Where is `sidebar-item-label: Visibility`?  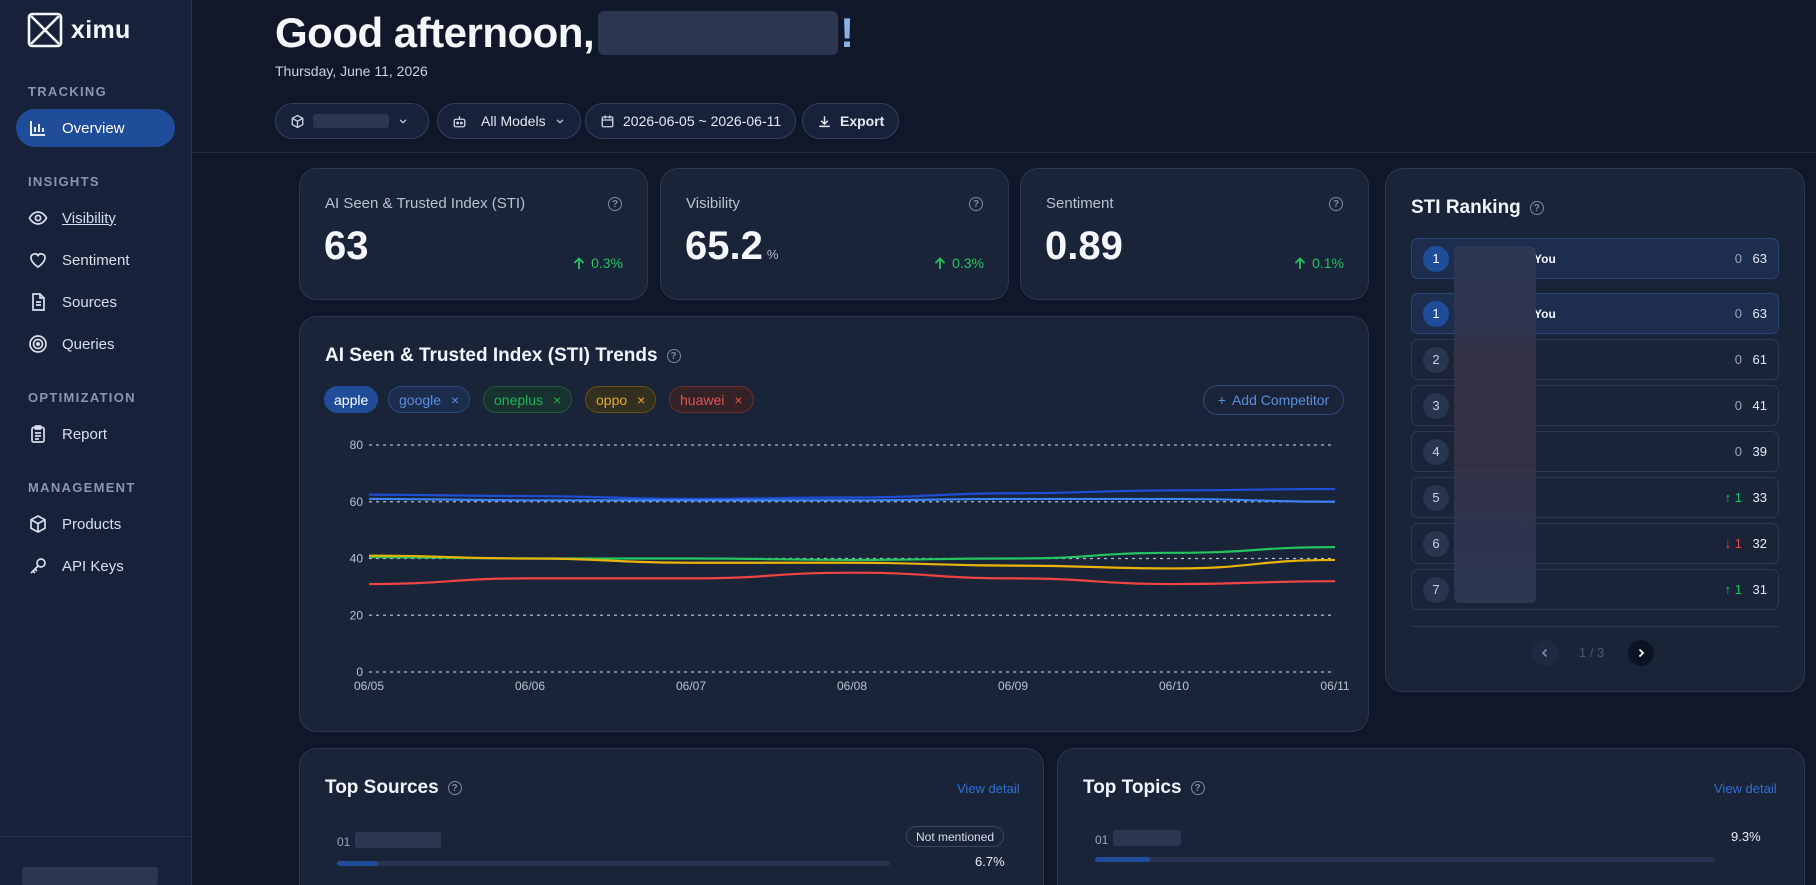 sidebar-item-label: Visibility is located at coordinates (89, 218).